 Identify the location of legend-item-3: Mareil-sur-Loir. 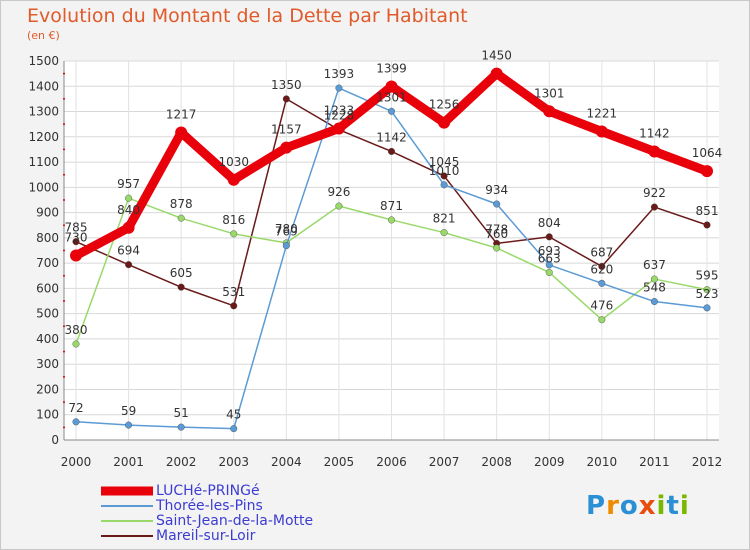
(207, 535).